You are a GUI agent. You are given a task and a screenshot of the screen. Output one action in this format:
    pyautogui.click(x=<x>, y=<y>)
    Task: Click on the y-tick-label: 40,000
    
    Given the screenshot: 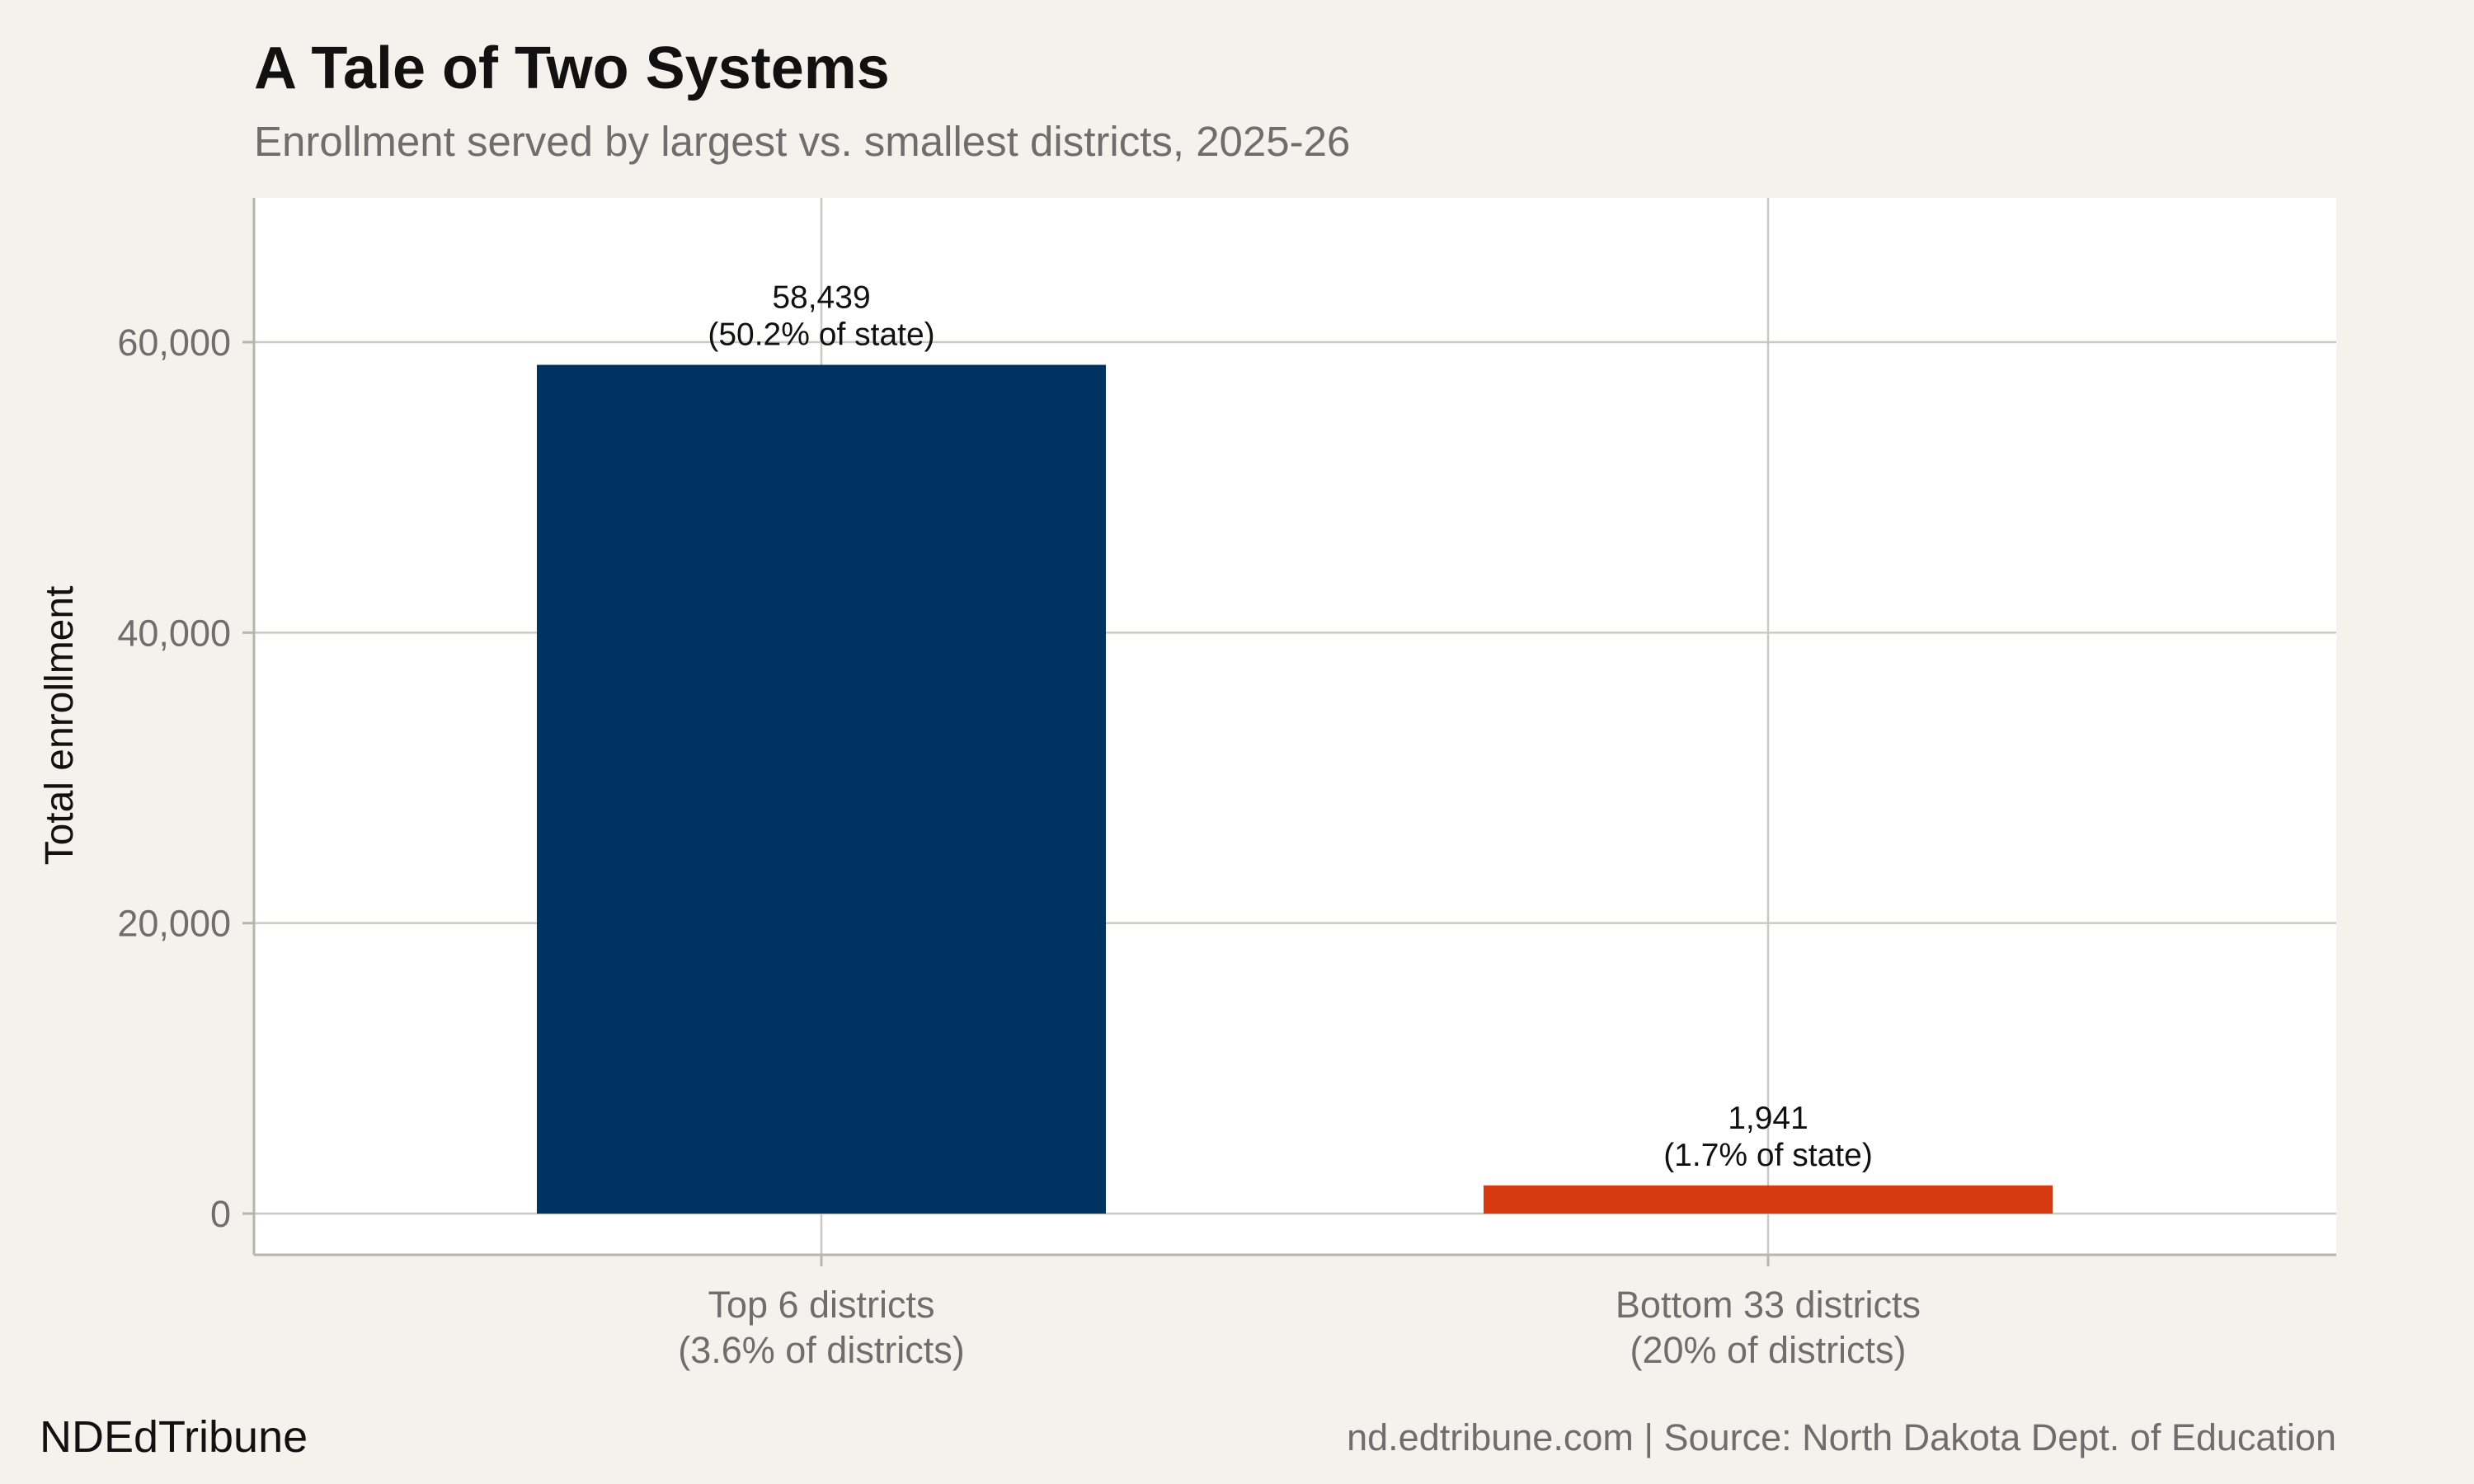 What is the action you would take?
    pyautogui.click(x=174, y=633)
    